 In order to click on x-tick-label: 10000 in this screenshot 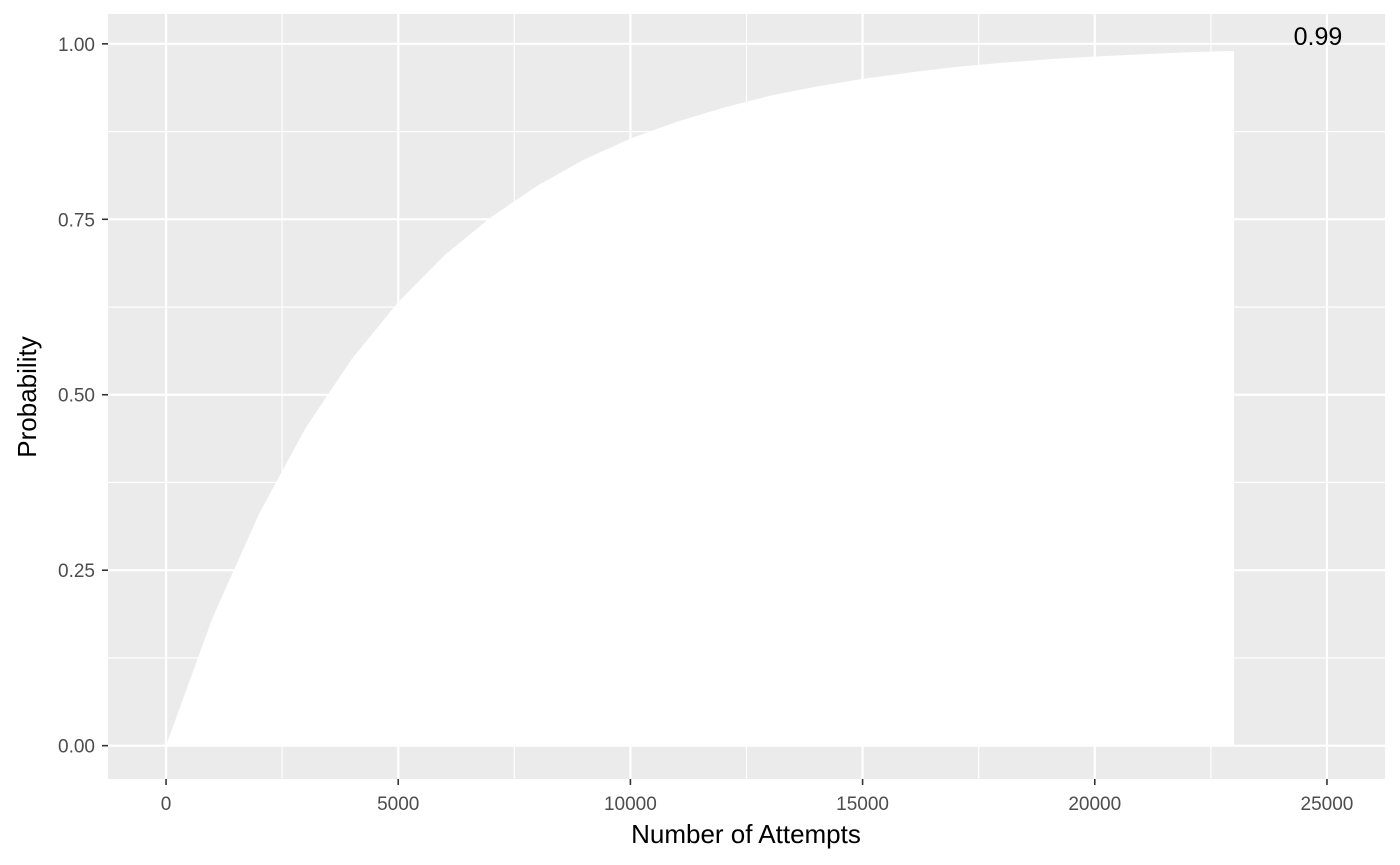, I will do `click(630, 804)`.